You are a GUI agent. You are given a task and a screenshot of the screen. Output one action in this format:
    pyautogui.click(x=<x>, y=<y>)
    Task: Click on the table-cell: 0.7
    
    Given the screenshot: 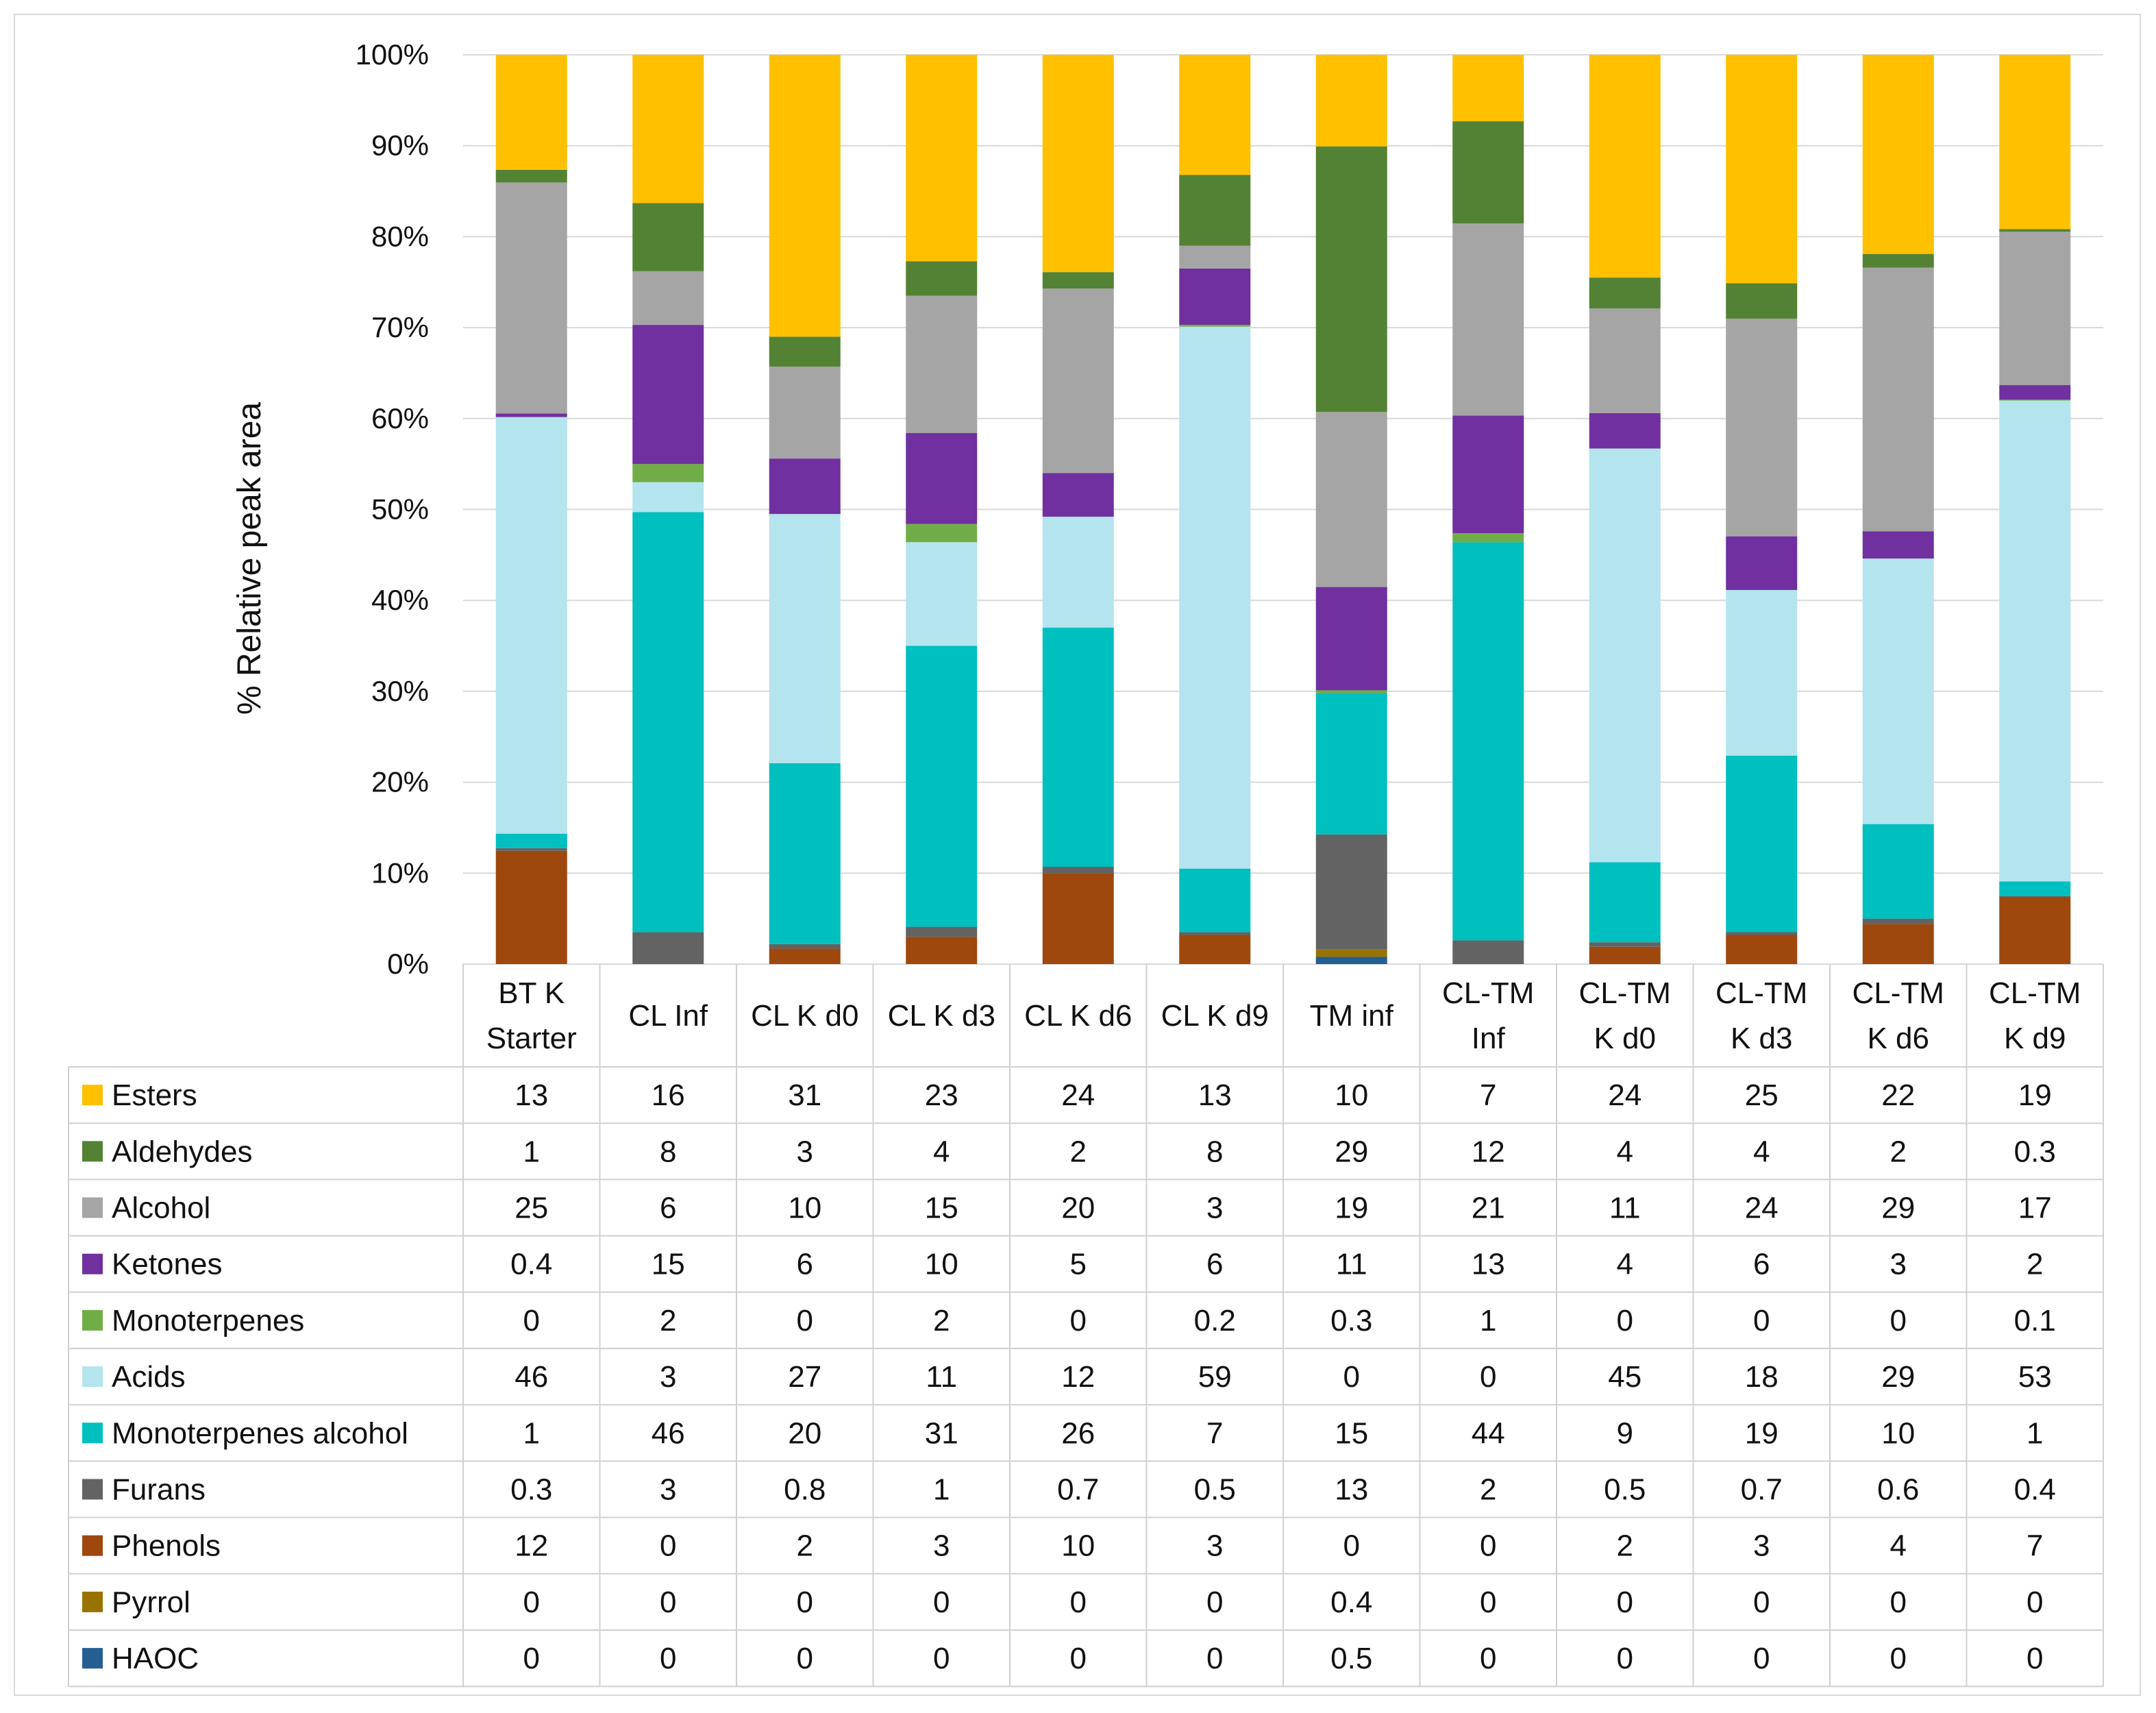 What is the action you would take?
    pyautogui.click(x=1078, y=1490)
    